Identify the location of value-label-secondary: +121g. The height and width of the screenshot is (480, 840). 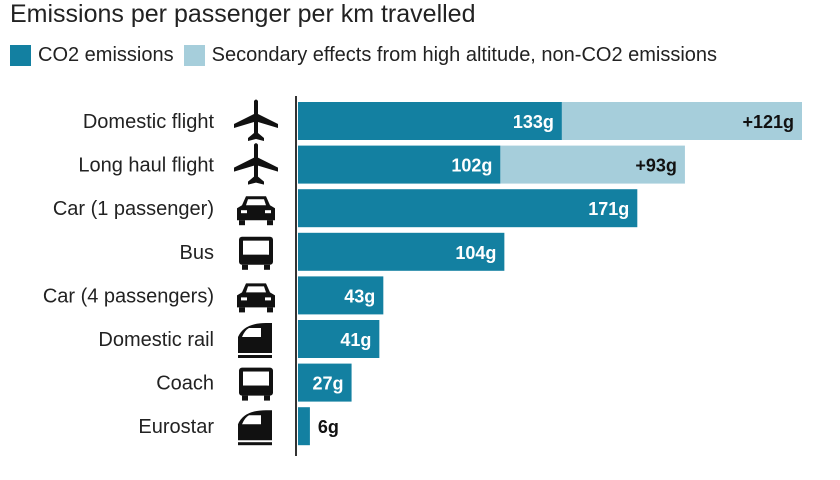
(768, 122).